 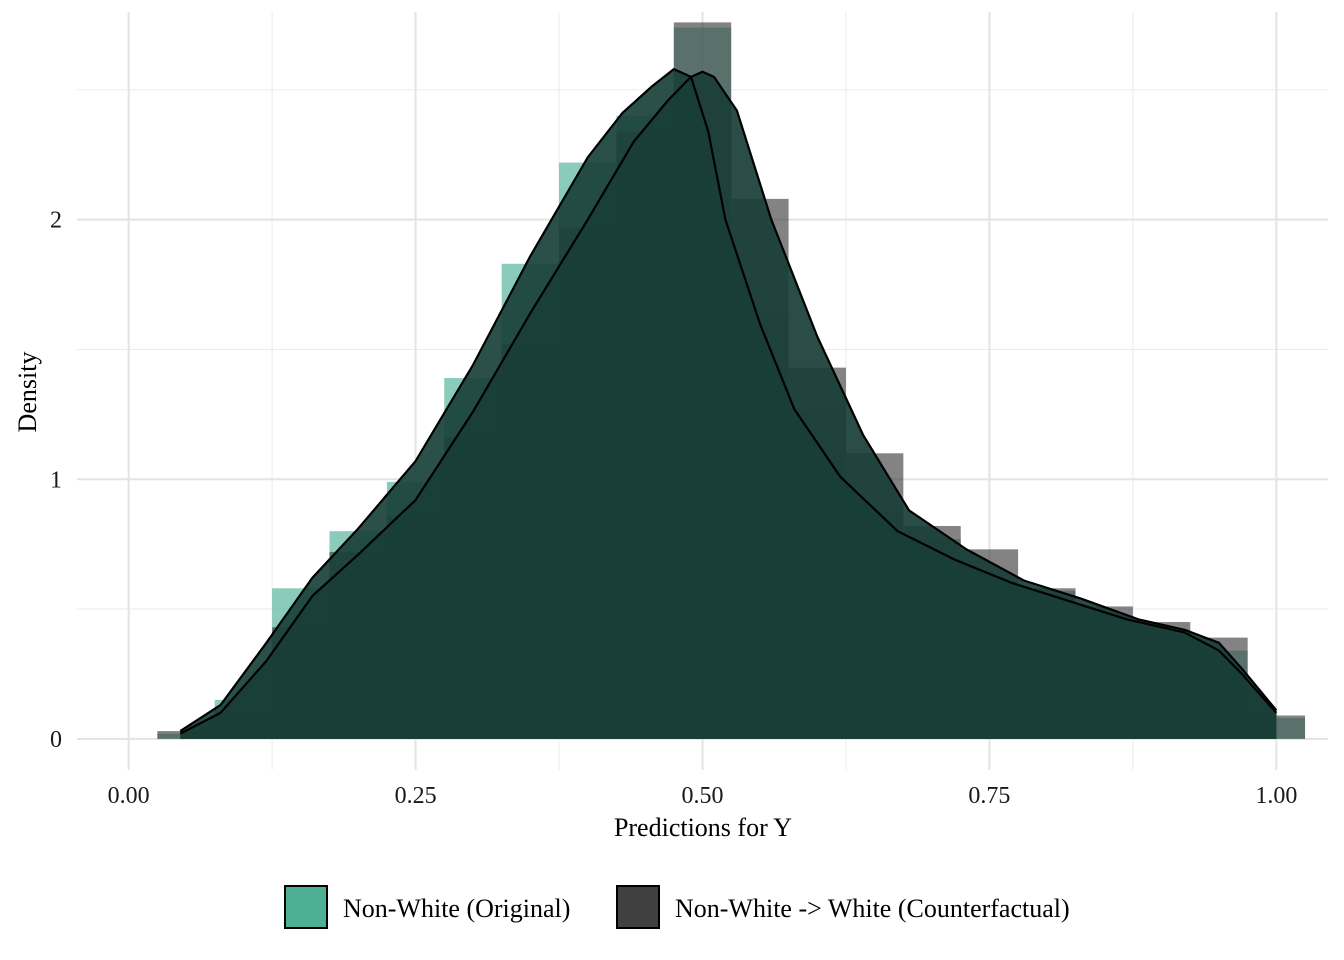 What do you see at coordinates (989, 796) in the screenshot?
I see `x-tick-label-3: 0.75` at bounding box center [989, 796].